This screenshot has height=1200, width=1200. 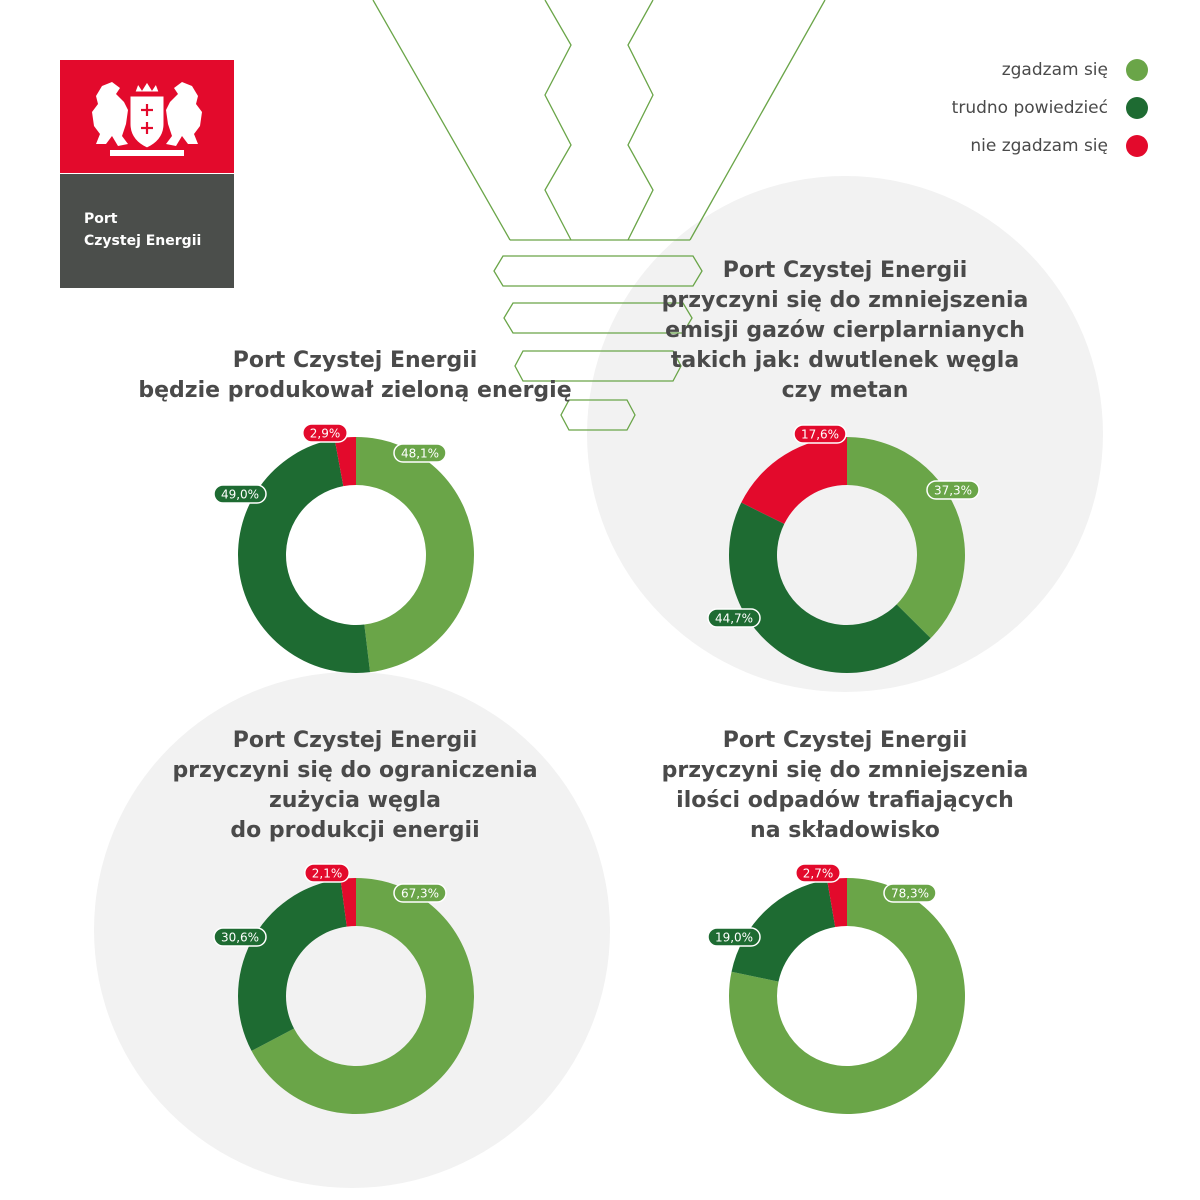 I want to click on data-label-text: 2,9%, so click(x=325, y=434).